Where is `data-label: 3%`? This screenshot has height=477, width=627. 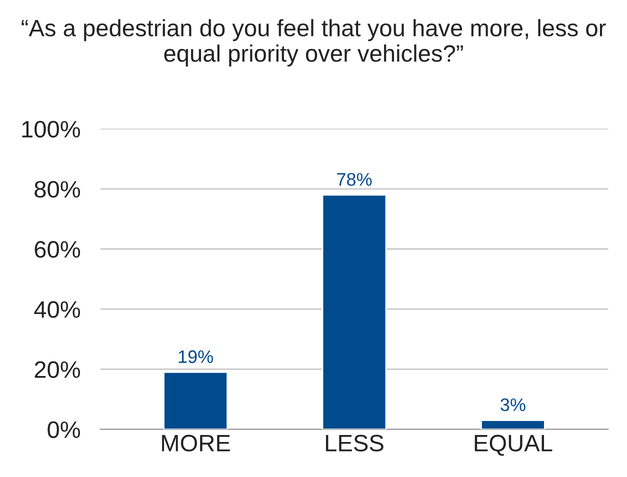
data-label: 3% is located at coordinates (513, 405).